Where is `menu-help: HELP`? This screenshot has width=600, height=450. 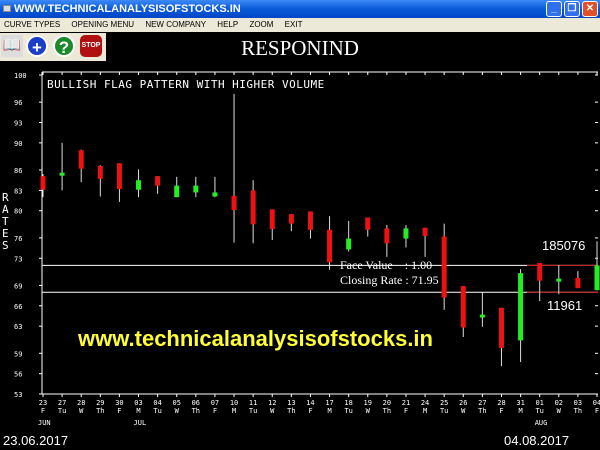
menu-help: HELP is located at coordinates (228, 24).